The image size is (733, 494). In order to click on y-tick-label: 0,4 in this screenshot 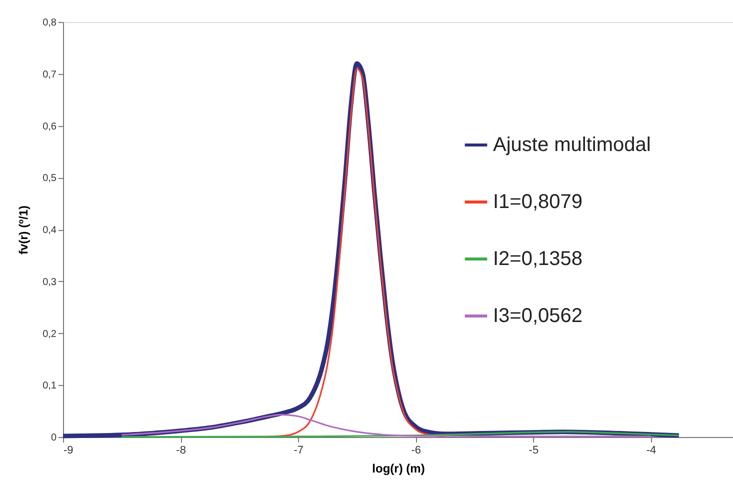, I will do `click(49, 230)`.